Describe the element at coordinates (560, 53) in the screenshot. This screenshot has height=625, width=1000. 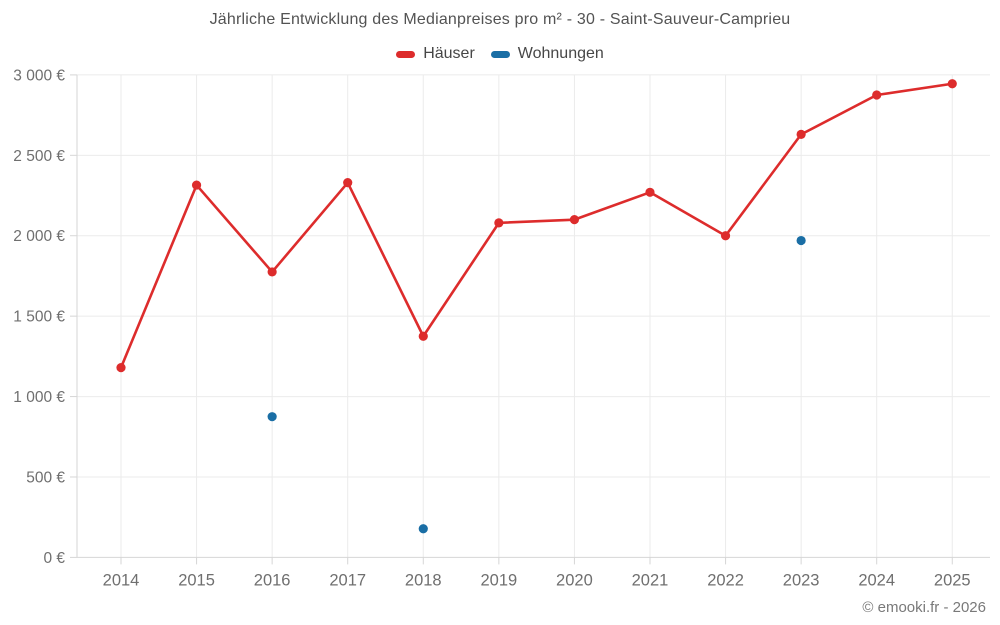
I see `legend-label-wohnungen: Wohnungen` at that location.